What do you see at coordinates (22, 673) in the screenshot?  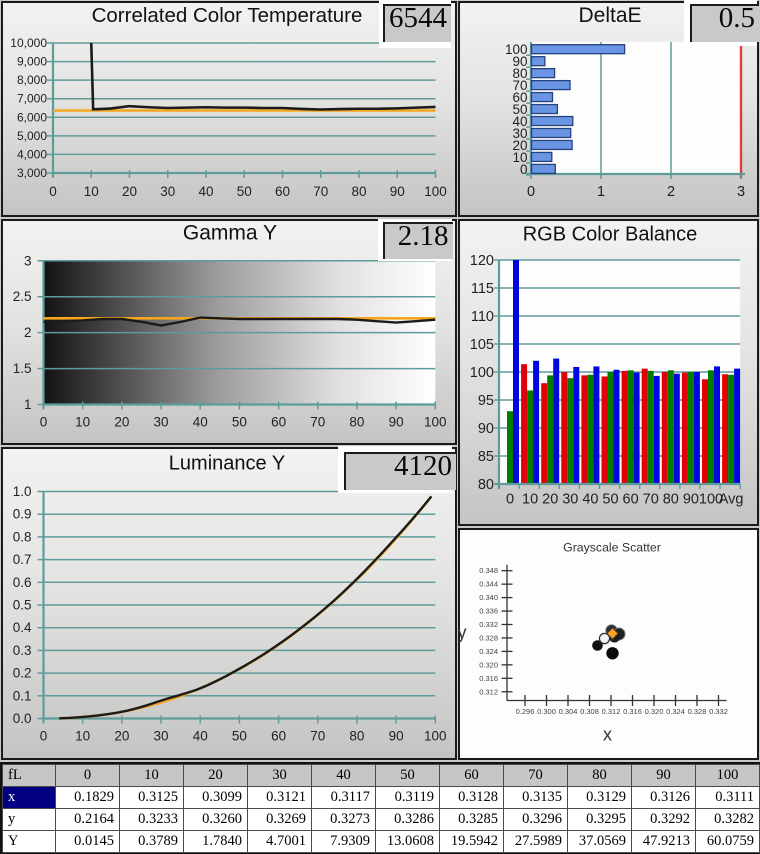 I see `svg-text: 0.2` at bounding box center [22, 673].